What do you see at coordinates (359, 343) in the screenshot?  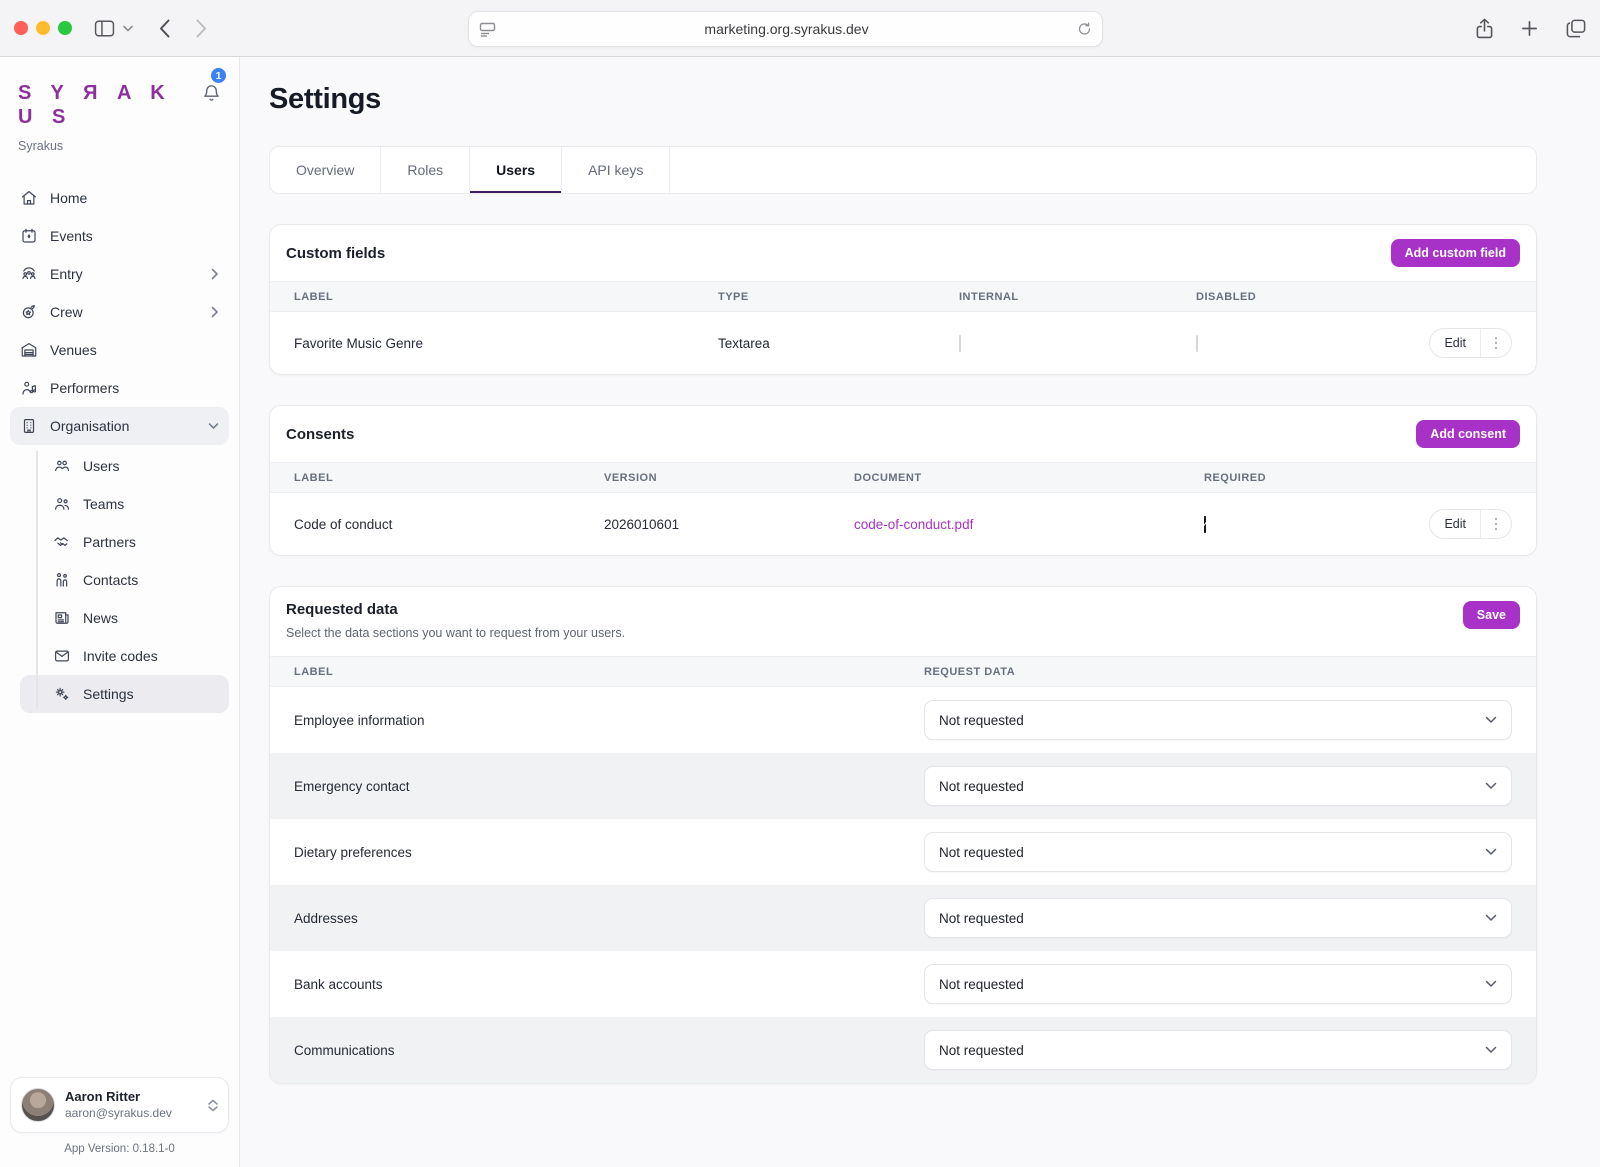 I see `custom-field-label: Favorite Music Genre` at bounding box center [359, 343].